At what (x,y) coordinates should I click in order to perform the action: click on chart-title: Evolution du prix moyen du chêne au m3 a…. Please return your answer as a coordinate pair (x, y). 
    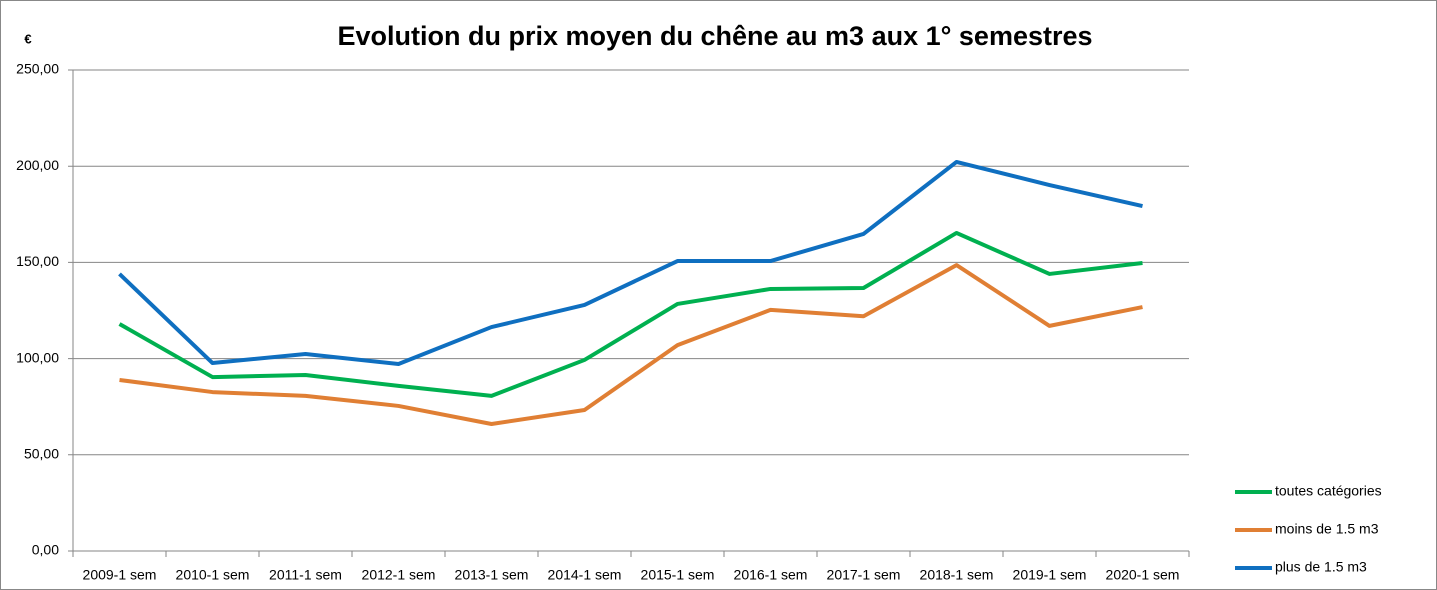
    Looking at the image, I should click on (714, 36).